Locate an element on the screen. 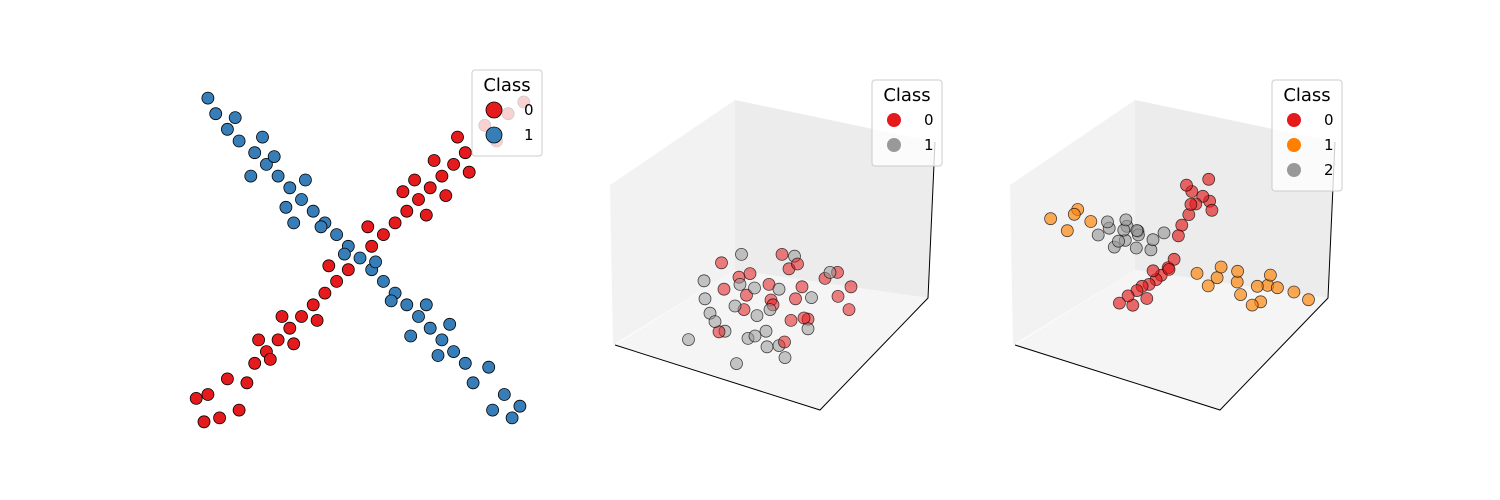 The image size is (1500, 500). legend: Class 0 1 is located at coordinates (507, 113).